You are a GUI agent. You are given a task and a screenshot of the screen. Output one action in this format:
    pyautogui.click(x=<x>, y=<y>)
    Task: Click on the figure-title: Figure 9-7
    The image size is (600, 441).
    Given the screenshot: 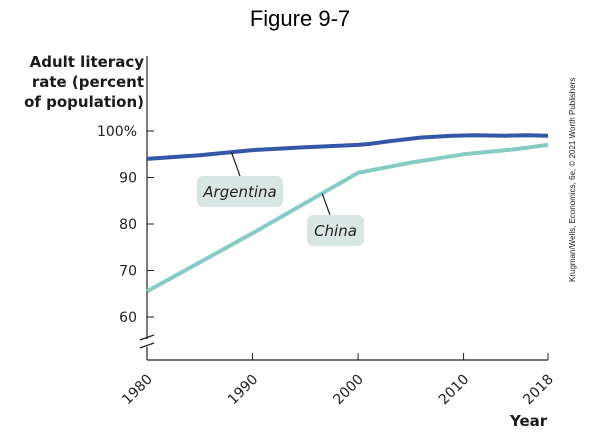 What is the action you would take?
    pyautogui.click(x=300, y=18)
    